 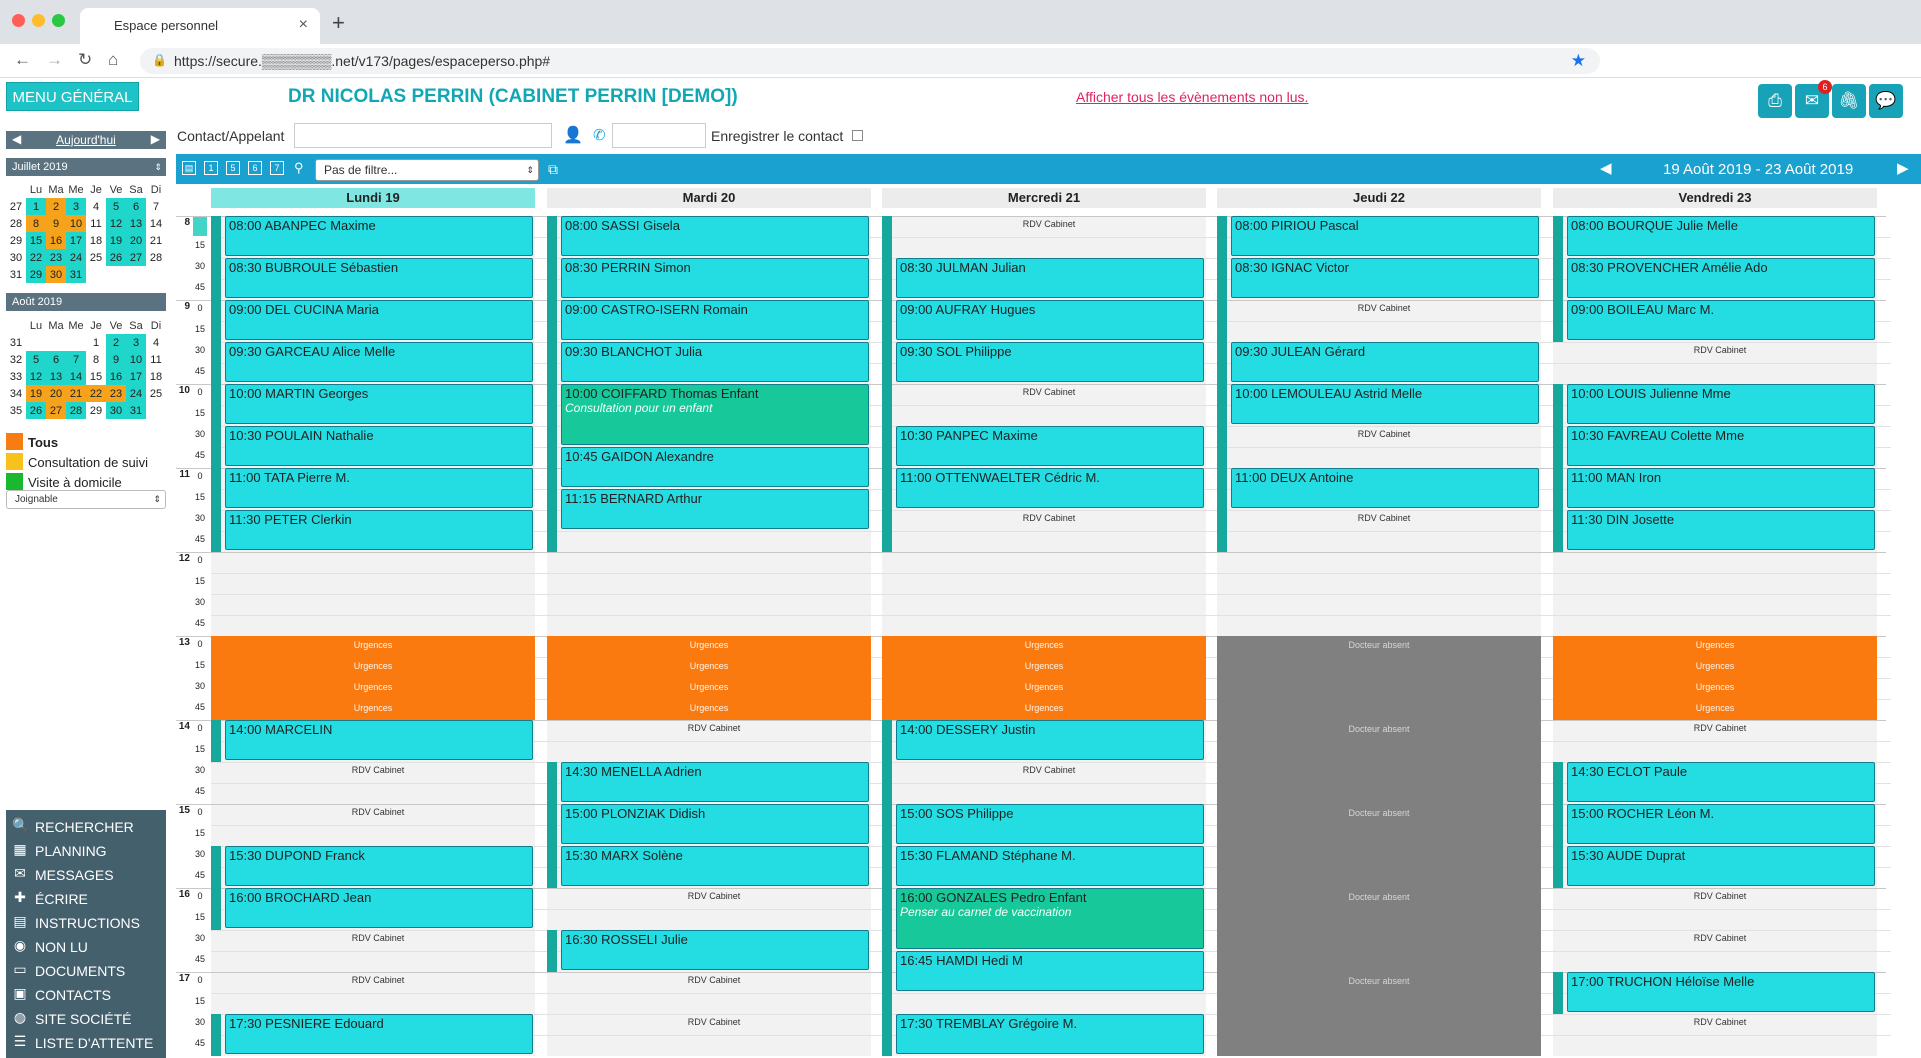 What do you see at coordinates (136, 206) in the screenshot?
I see `calendar-day: 6` at bounding box center [136, 206].